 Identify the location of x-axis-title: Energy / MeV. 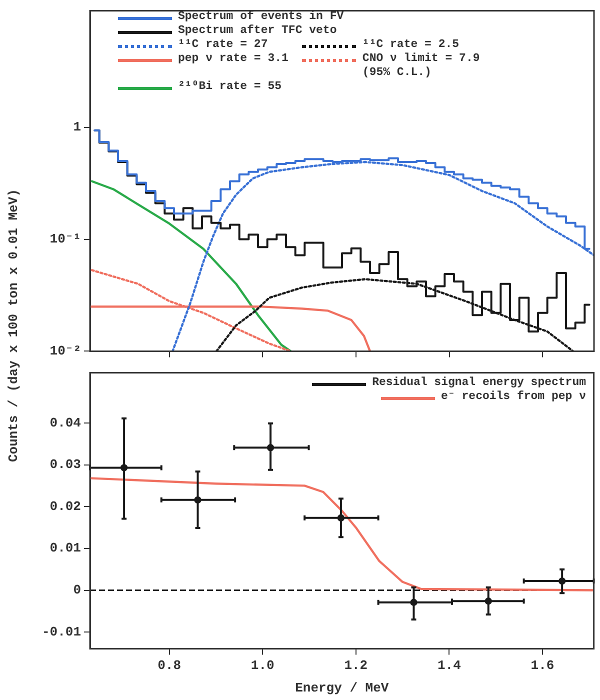
(342, 688).